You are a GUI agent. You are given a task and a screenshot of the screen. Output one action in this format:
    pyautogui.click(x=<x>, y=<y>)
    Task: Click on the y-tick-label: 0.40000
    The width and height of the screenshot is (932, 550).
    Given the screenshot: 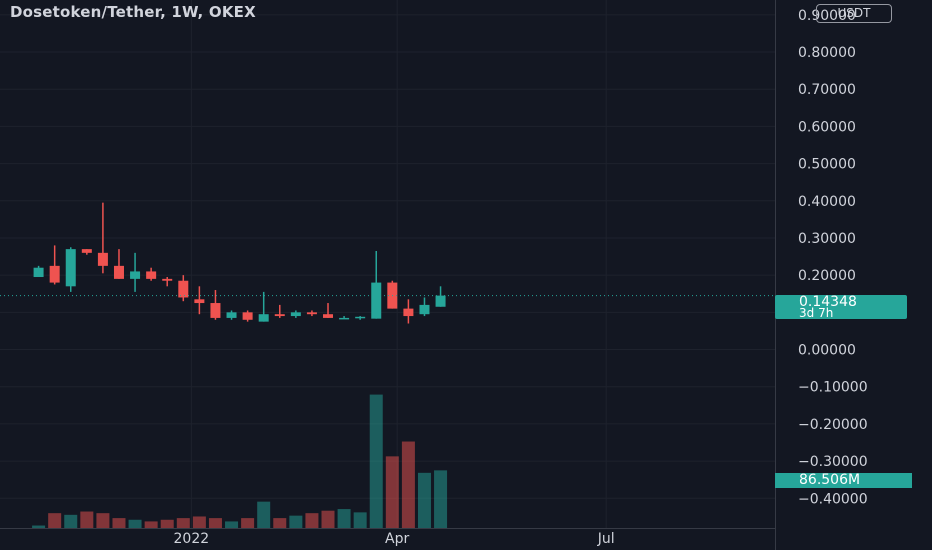 What is the action you would take?
    pyautogui.click(x=827, y=202)
    